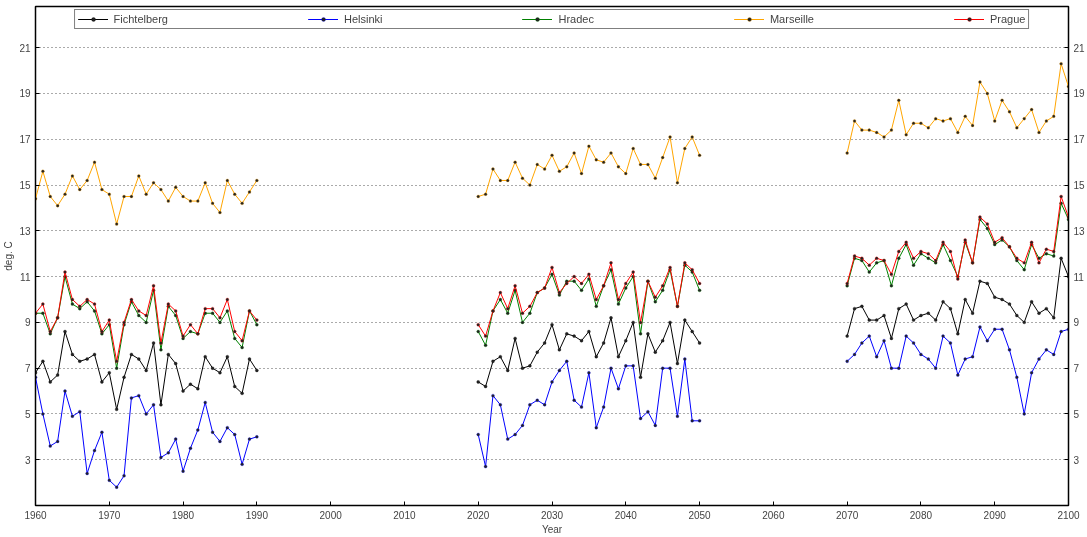 This screenshot has height=537, width=1087. Describe the element at coordinates (27, 369) in the screenshot. I see `y-tick-label: 7` at that location.